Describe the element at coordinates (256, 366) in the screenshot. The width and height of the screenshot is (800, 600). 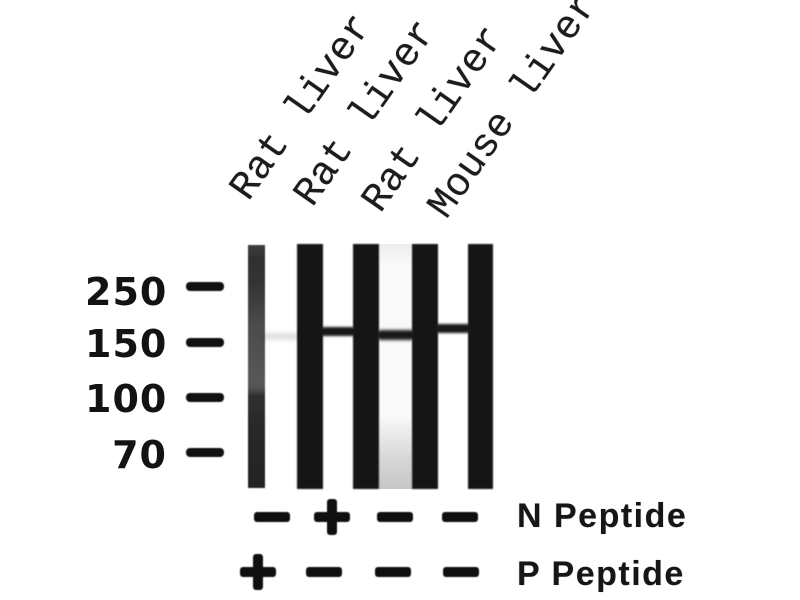
I see `marker-lane-strip` at that location.